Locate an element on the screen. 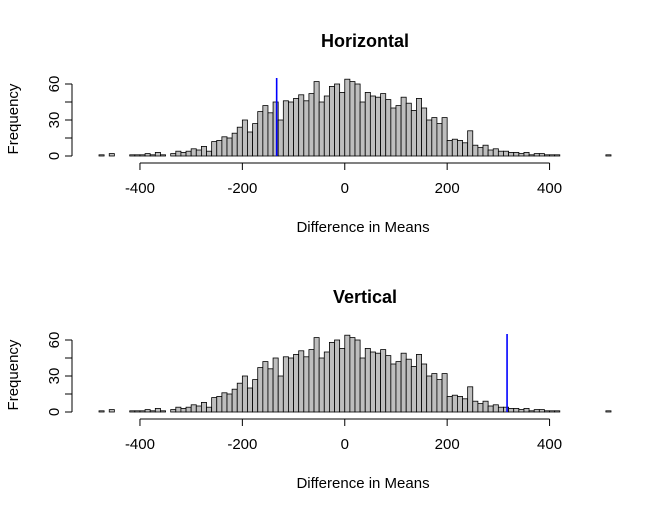 Image resolution: width=671 pixels, height=513 pixels. x-axis-title: Difference in Means is located at coordinates (362, 227).